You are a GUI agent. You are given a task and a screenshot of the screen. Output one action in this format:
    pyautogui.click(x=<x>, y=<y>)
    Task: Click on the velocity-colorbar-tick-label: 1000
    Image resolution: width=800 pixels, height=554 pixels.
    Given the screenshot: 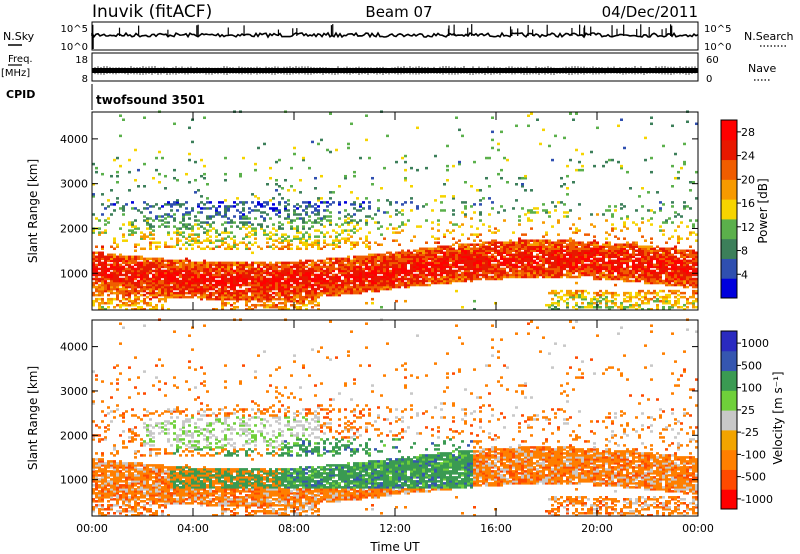 What is the action you would take?
    pyautogui.click(x=755, y=343)
    